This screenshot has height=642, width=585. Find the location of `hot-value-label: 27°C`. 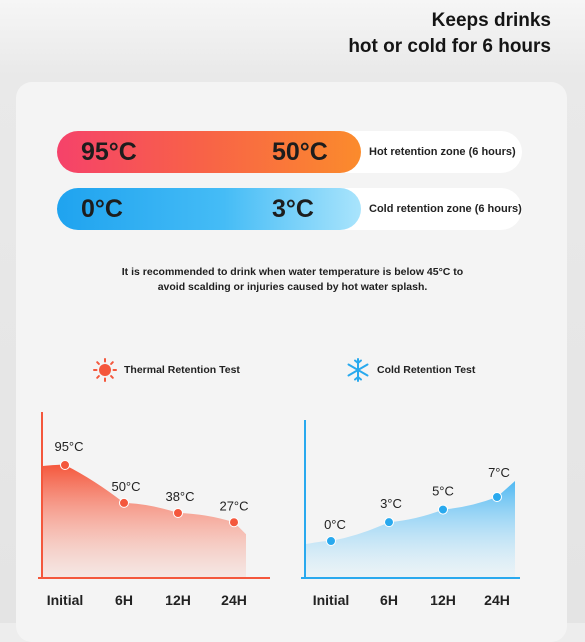

hot-value-label: 27°C is located at coordinates (233, 505).